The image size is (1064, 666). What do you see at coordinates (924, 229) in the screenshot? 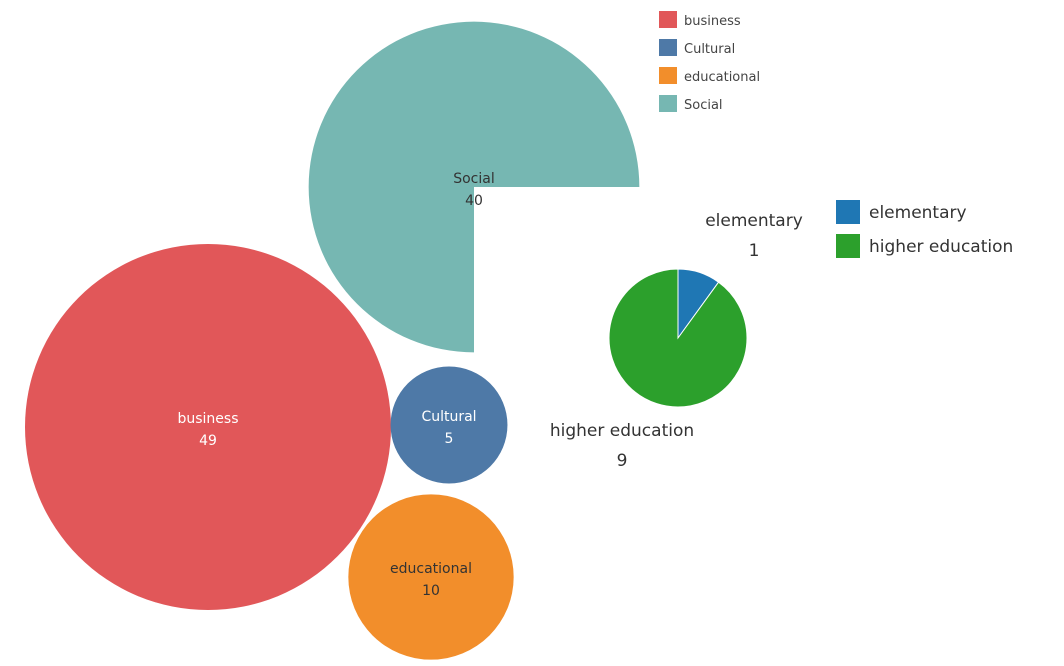
I see `pie-legend: elementary higher education` at bounding box center [924, 229].